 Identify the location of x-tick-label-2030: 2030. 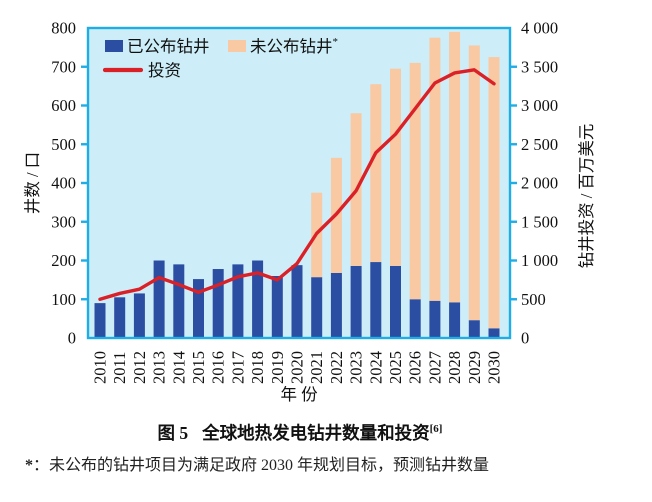
(494, 367).